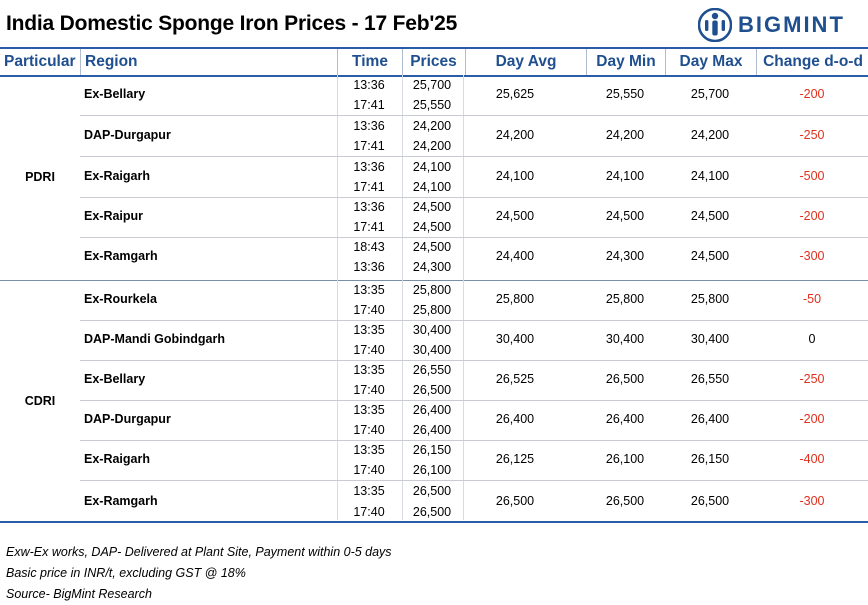 The image size is (868, 605). I want to click on price-1: 24,200, so click(432, 126).